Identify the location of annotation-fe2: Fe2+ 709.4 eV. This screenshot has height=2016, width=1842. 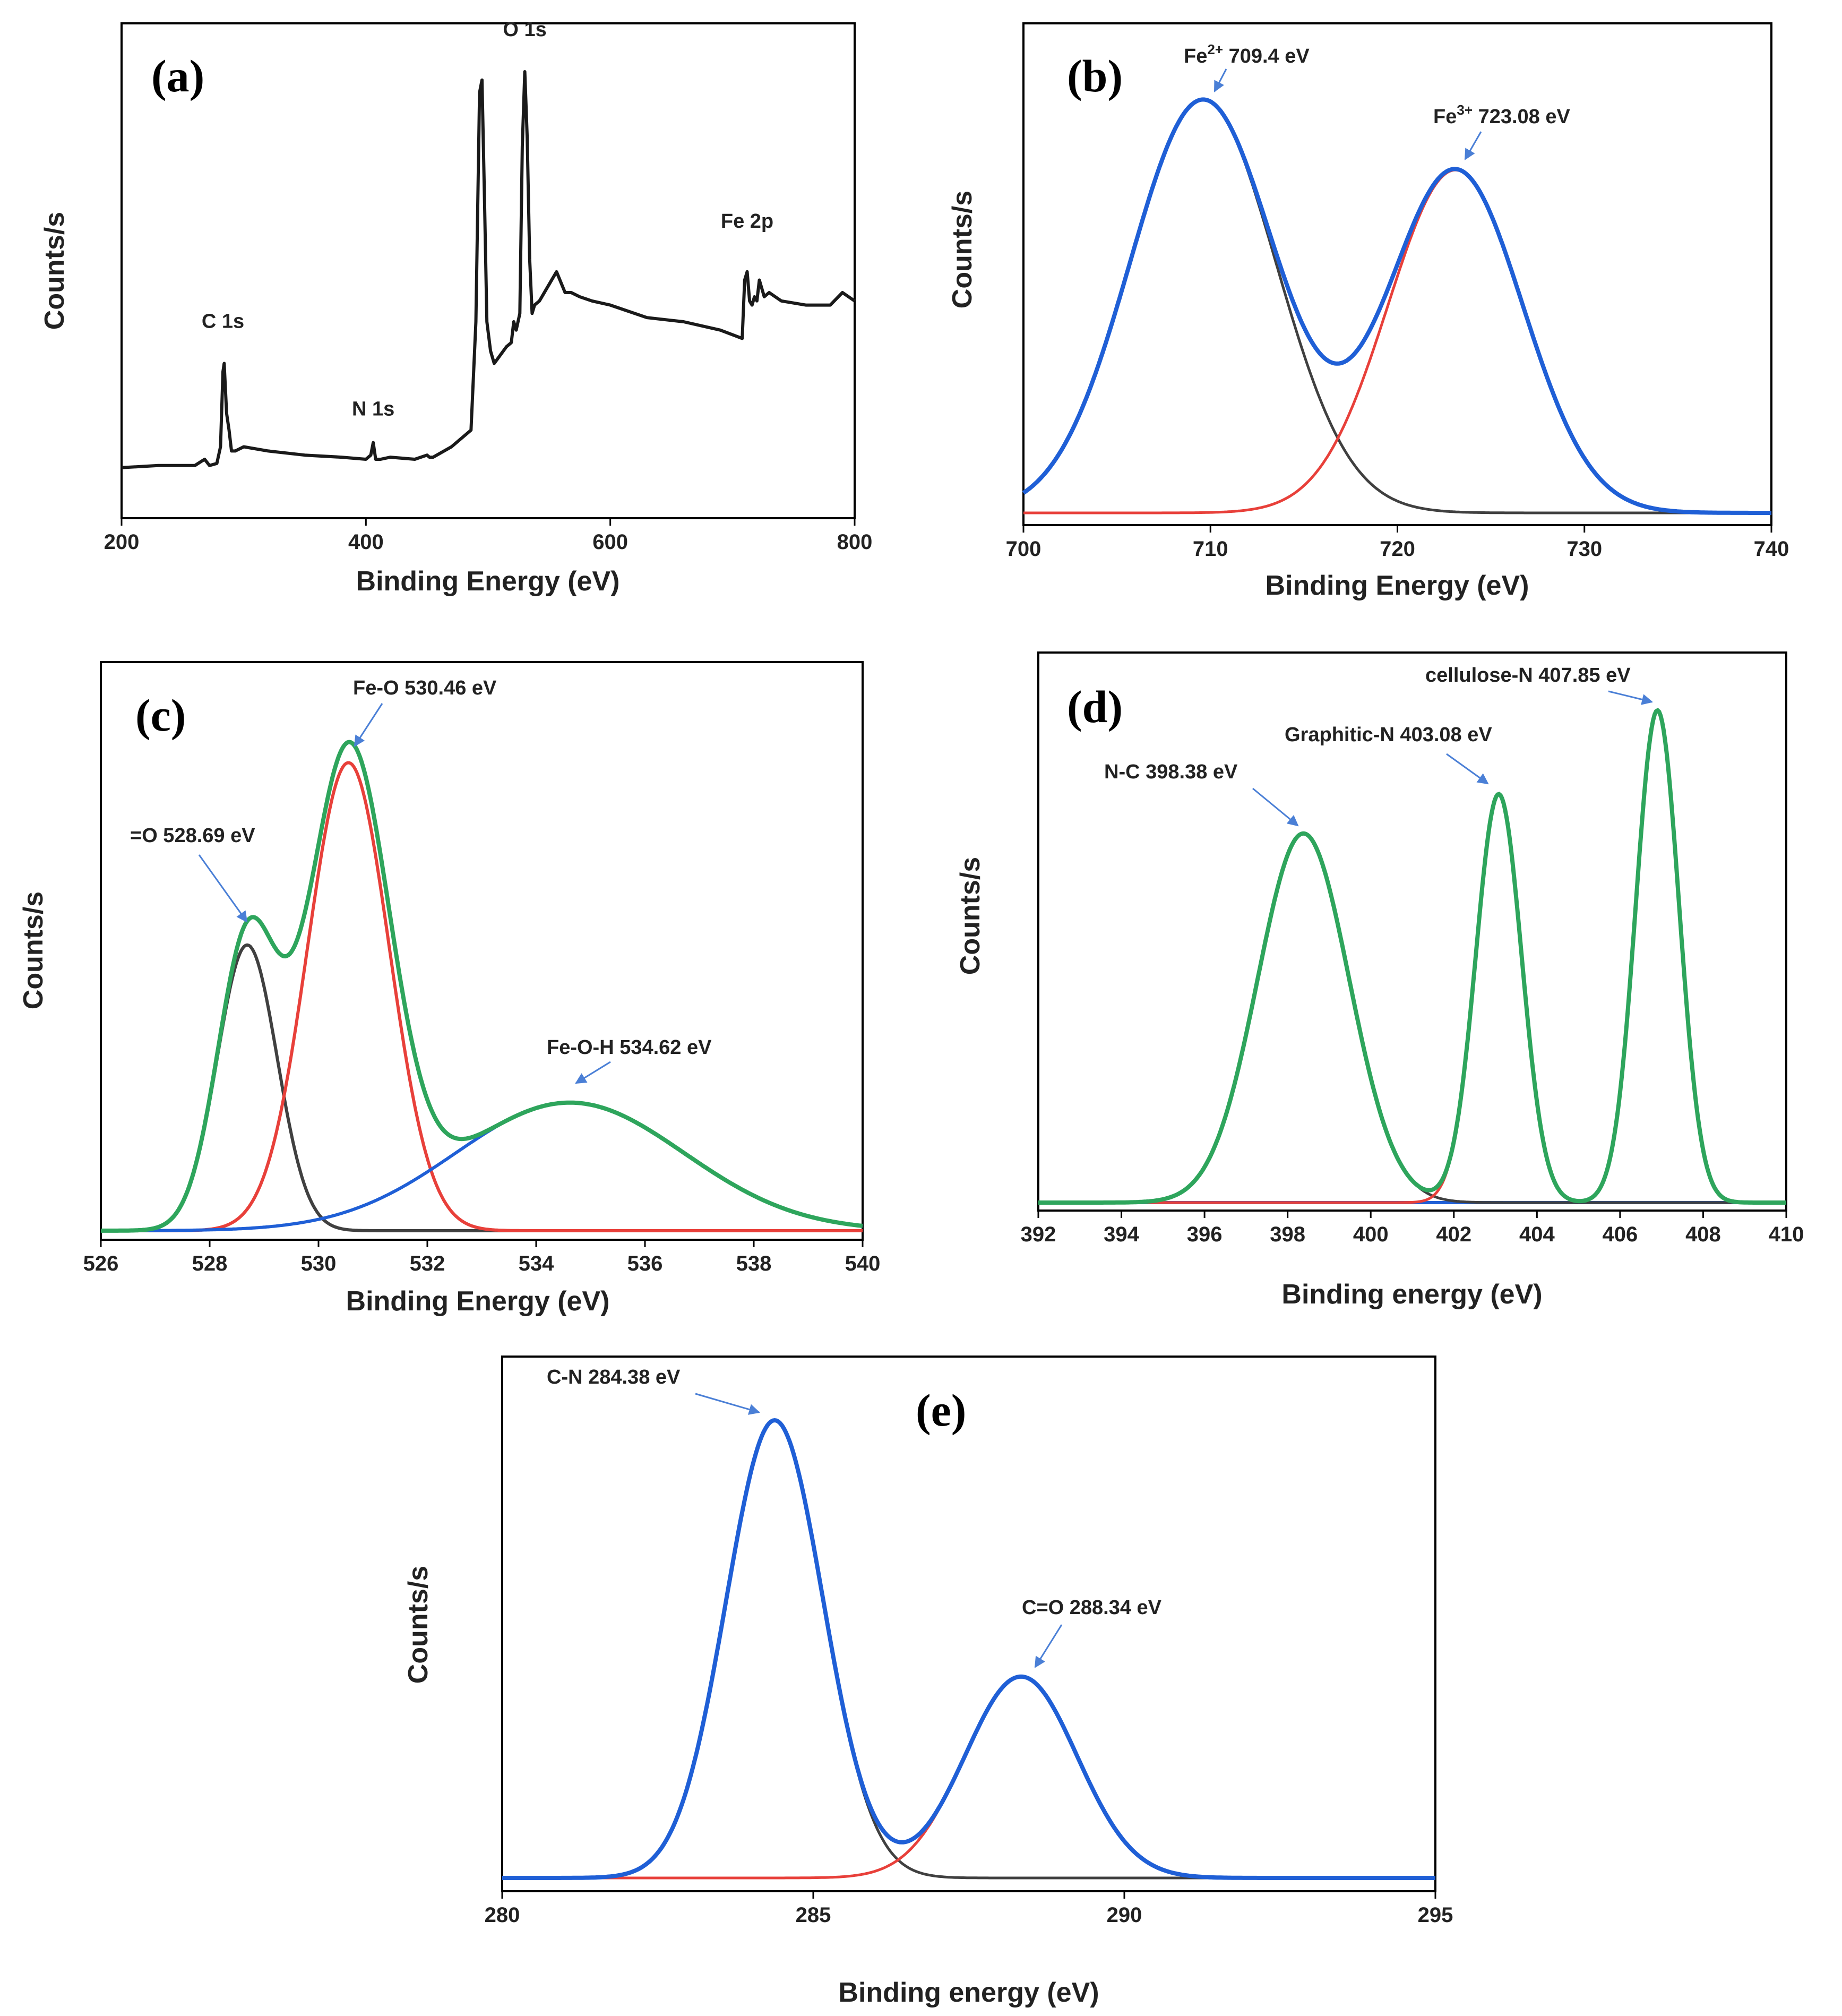
(1247, 67).